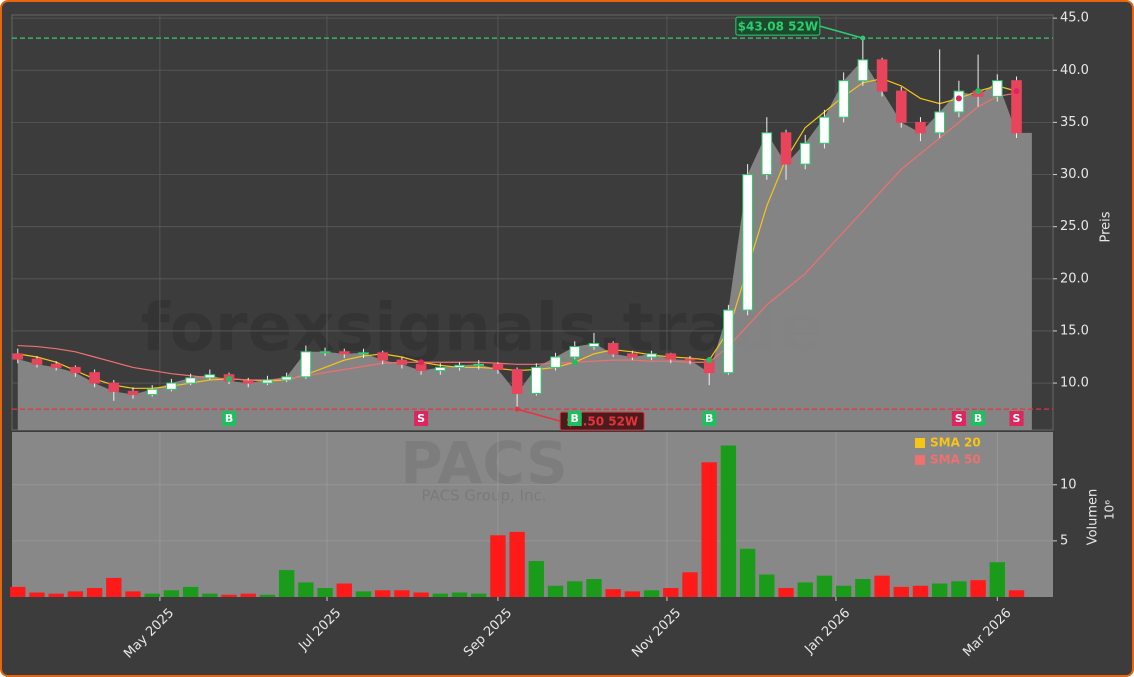 The height and width of the screenshot is (677, 1134). I want to click on ticker-watermark: PACS, so click(484, 463).